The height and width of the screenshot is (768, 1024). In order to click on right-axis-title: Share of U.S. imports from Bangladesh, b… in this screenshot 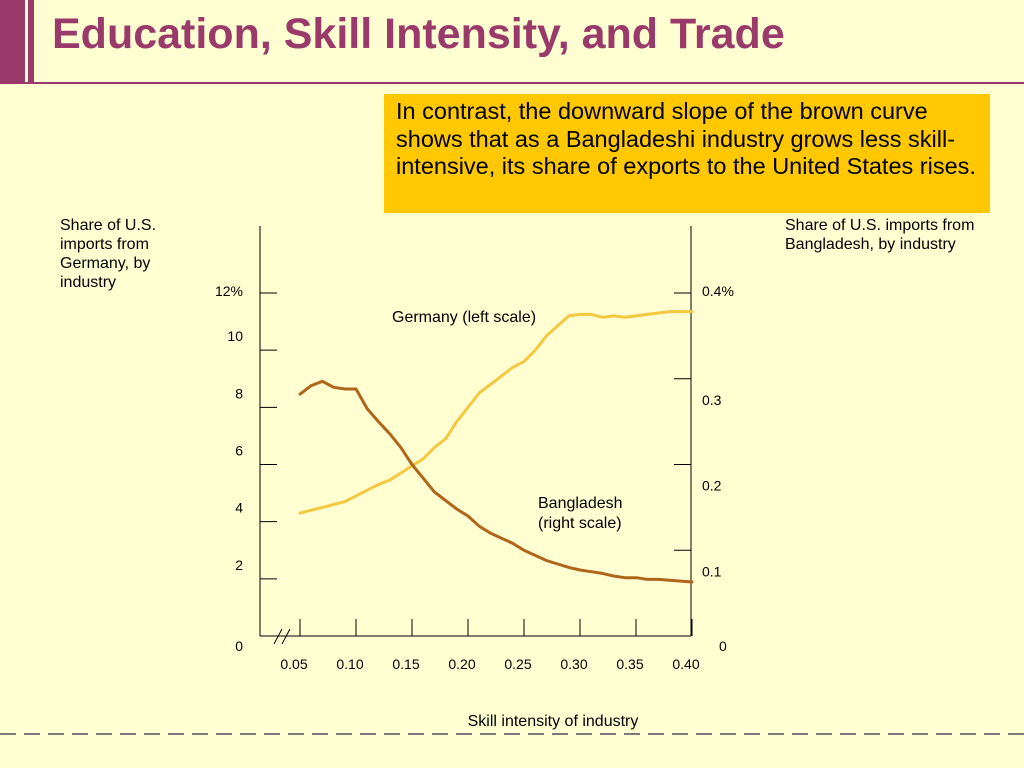, I will do `click(880, 235)`.